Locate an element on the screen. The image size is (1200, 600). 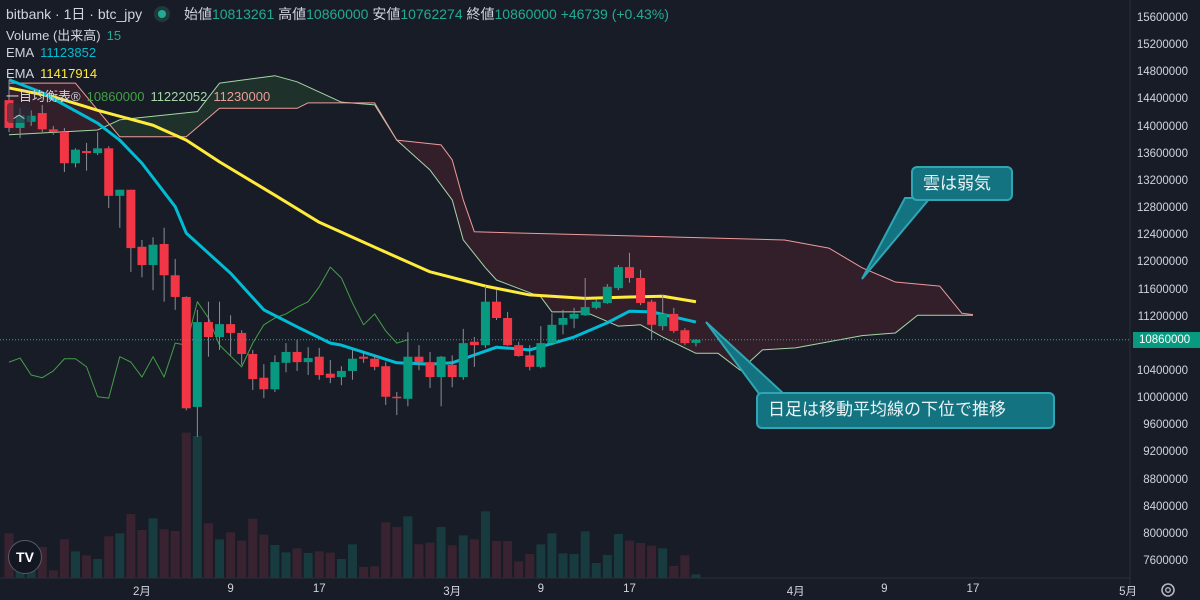
price-axis-label: 8400000 is located at coordinates (1165, 506).